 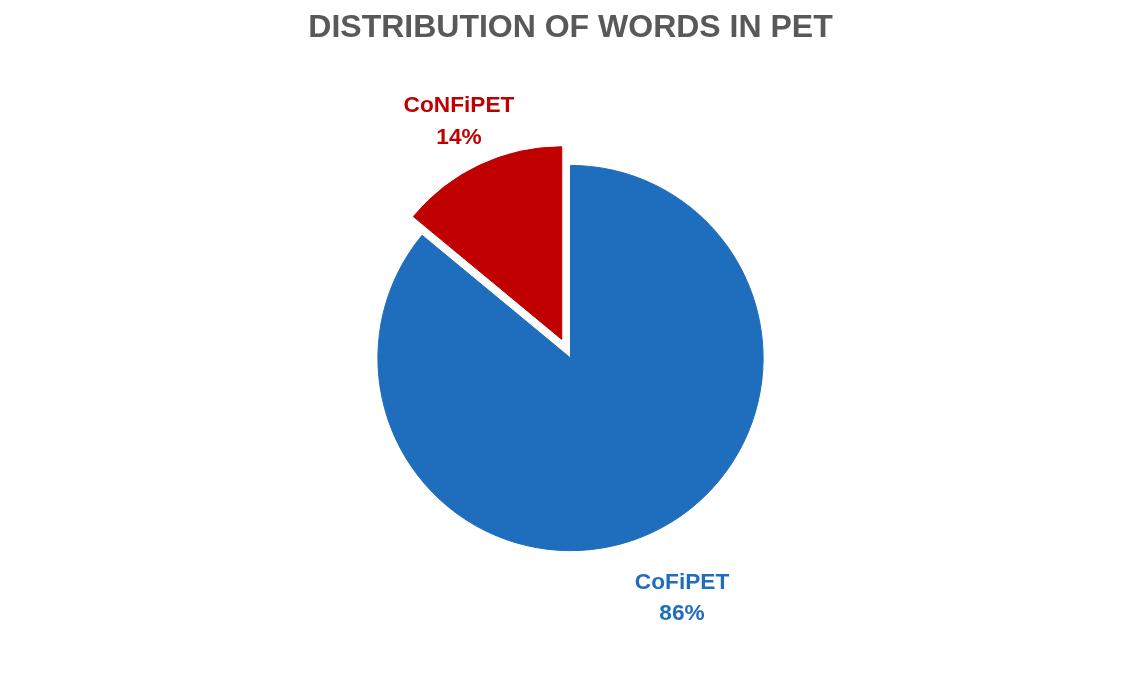 What do you see at coordinates (459, 104) in the screenshot?
I see `slice-label: CoNFiPET` at bounding box center [459, 104].